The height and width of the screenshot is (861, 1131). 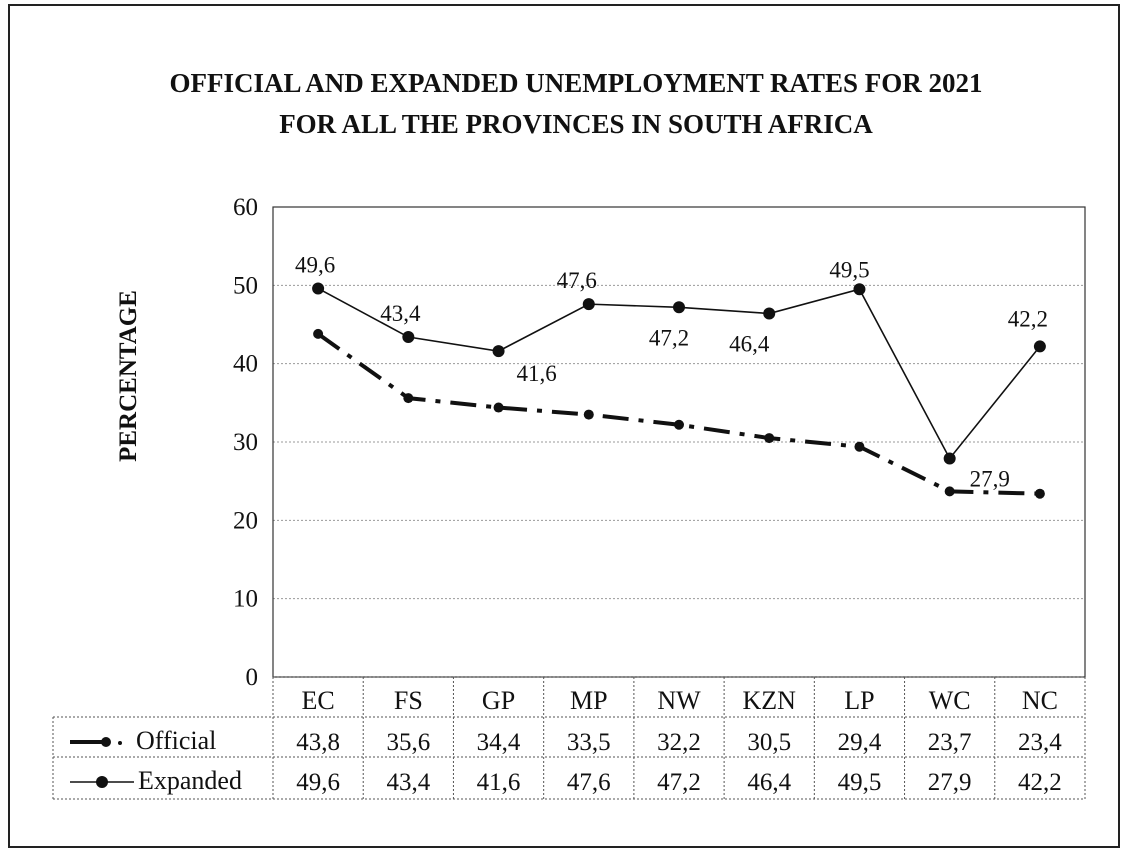 I want to click on official-point-MP, so click(x=588, y=414).